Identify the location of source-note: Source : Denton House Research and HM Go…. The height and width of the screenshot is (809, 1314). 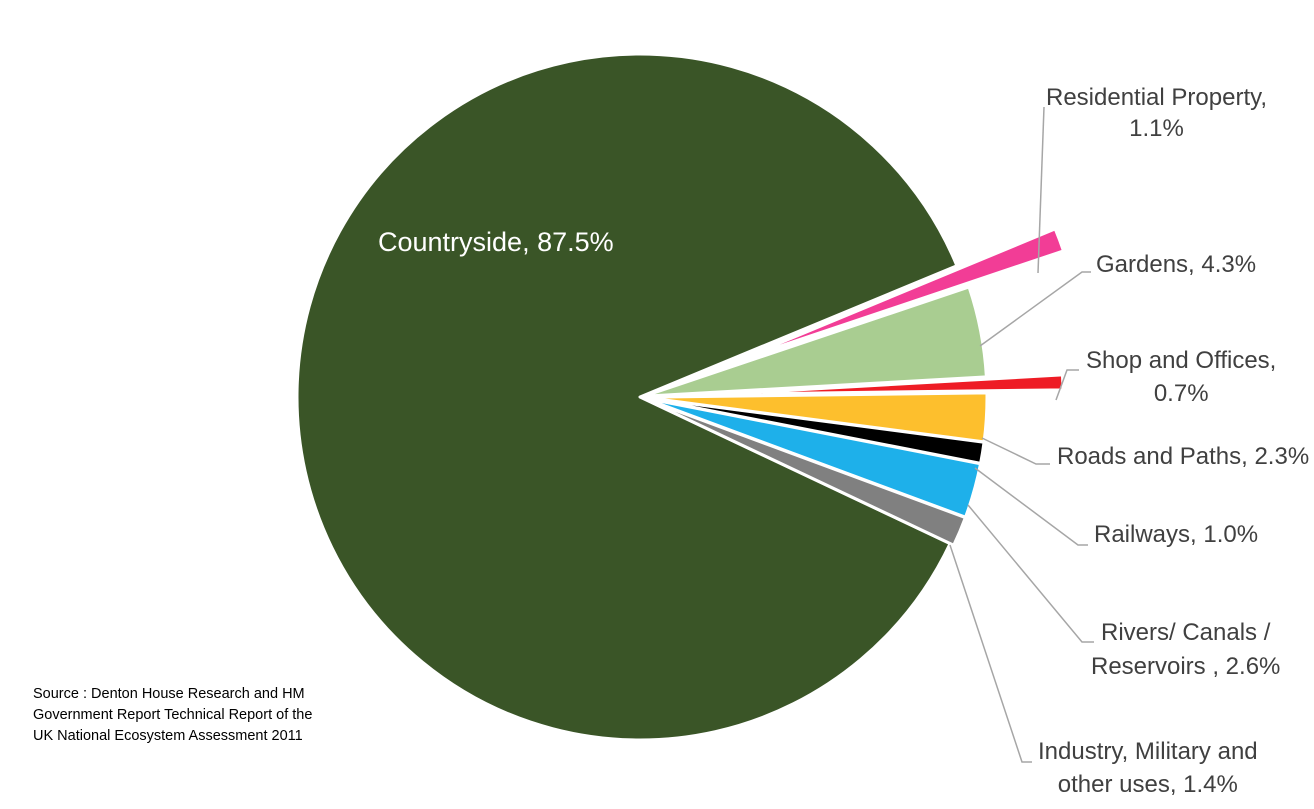
(203, 715).